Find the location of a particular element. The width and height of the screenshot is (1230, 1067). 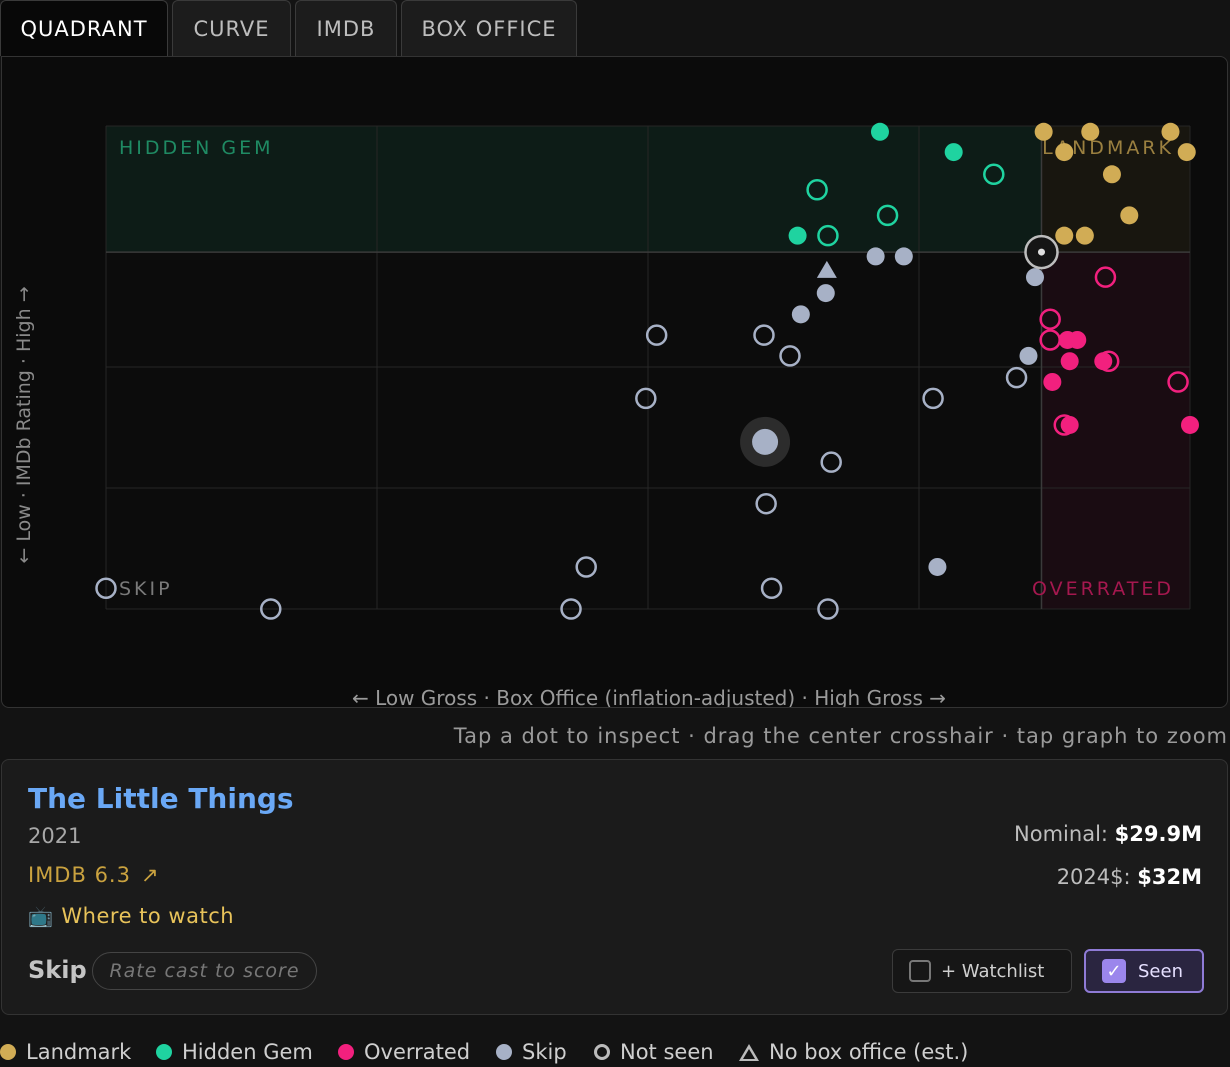

legend-item-landmark: Landmark is located at coordinates (65, 1052).